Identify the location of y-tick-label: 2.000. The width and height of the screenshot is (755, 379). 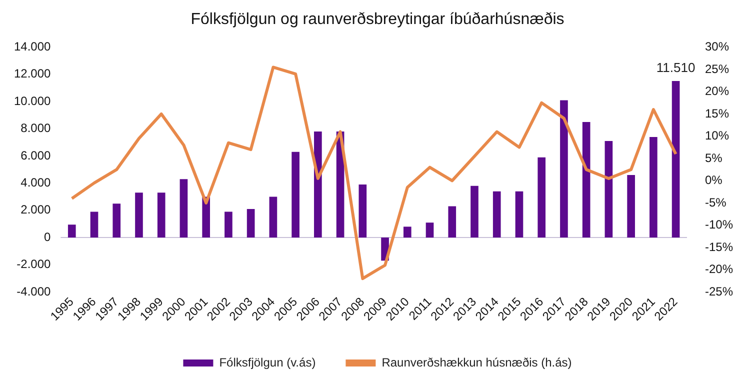
(36, 209).